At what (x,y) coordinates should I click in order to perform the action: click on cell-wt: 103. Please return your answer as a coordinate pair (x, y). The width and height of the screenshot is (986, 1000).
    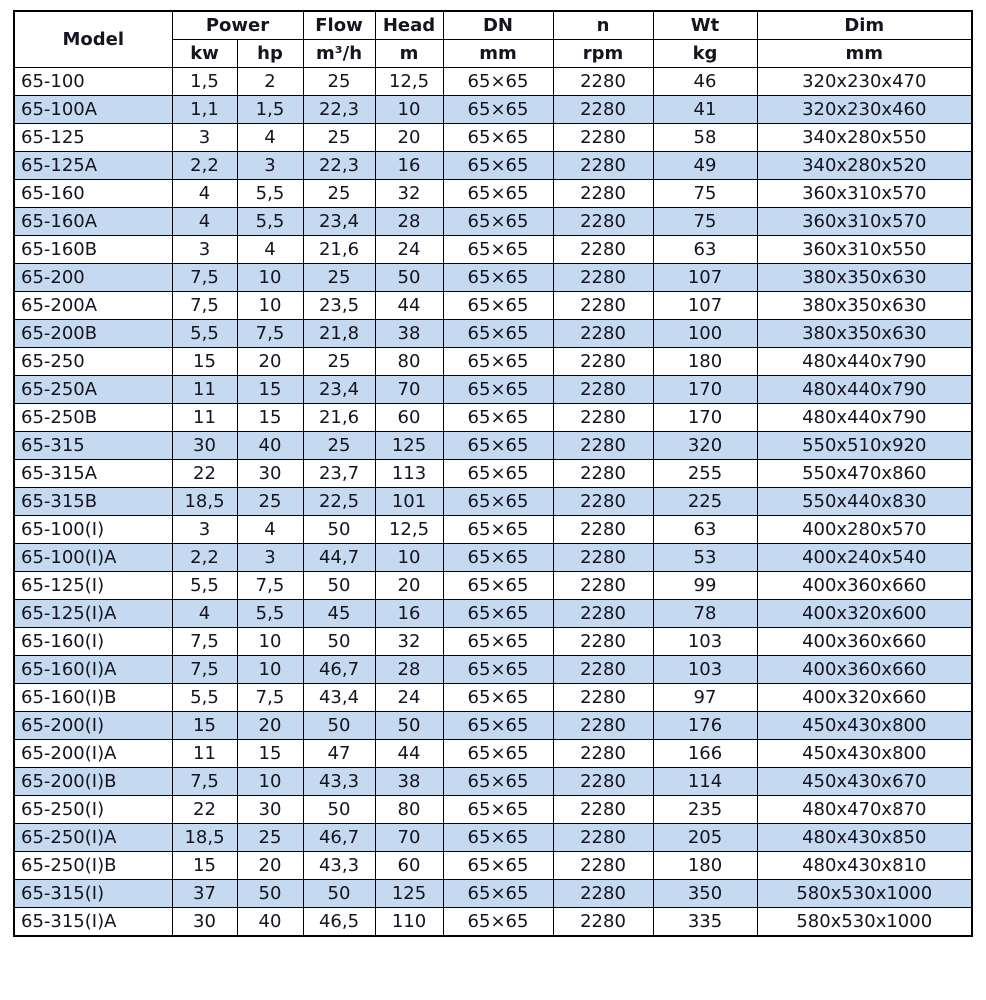
    Looking at the image, I should click on (705, 641).